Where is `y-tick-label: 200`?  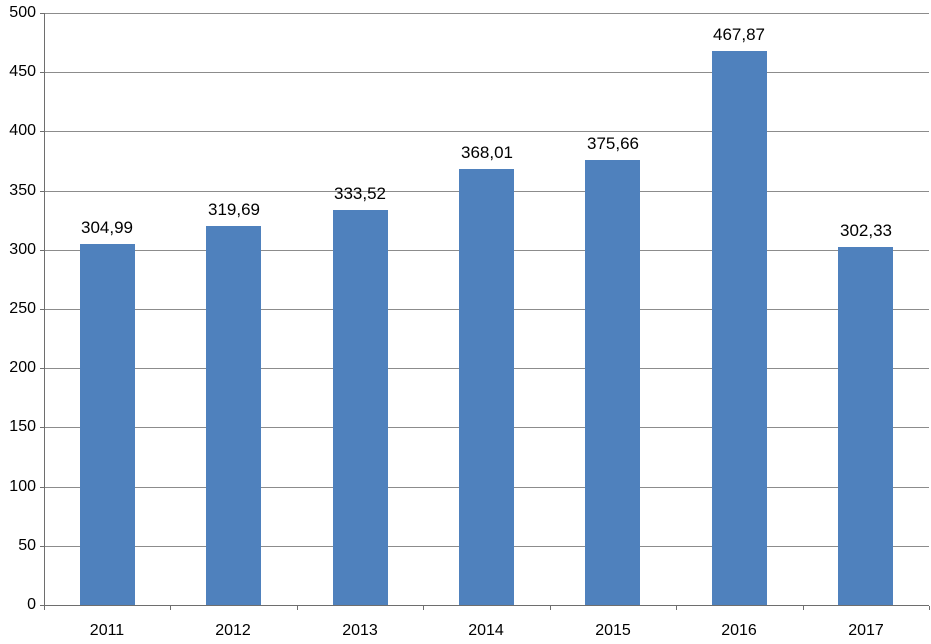
y-tick-label: 200 is located at coordinates (22, 367).